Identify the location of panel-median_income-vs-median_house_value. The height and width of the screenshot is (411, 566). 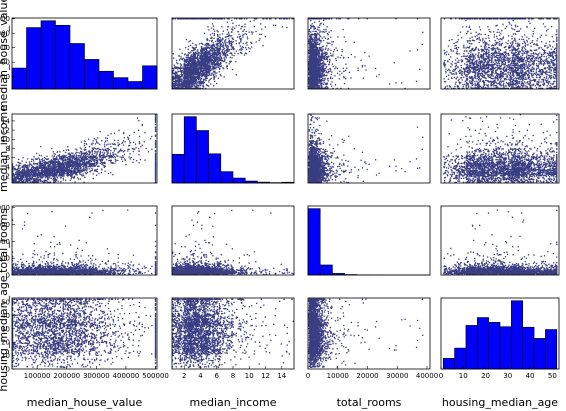
(84, 148).